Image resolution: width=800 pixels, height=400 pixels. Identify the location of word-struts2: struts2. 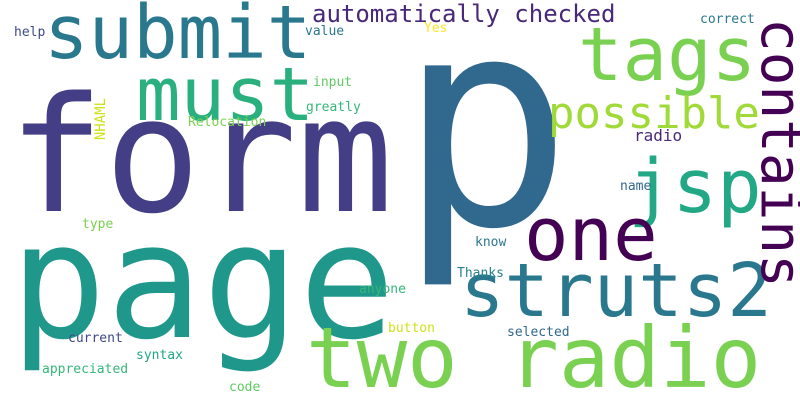
(616, 291).